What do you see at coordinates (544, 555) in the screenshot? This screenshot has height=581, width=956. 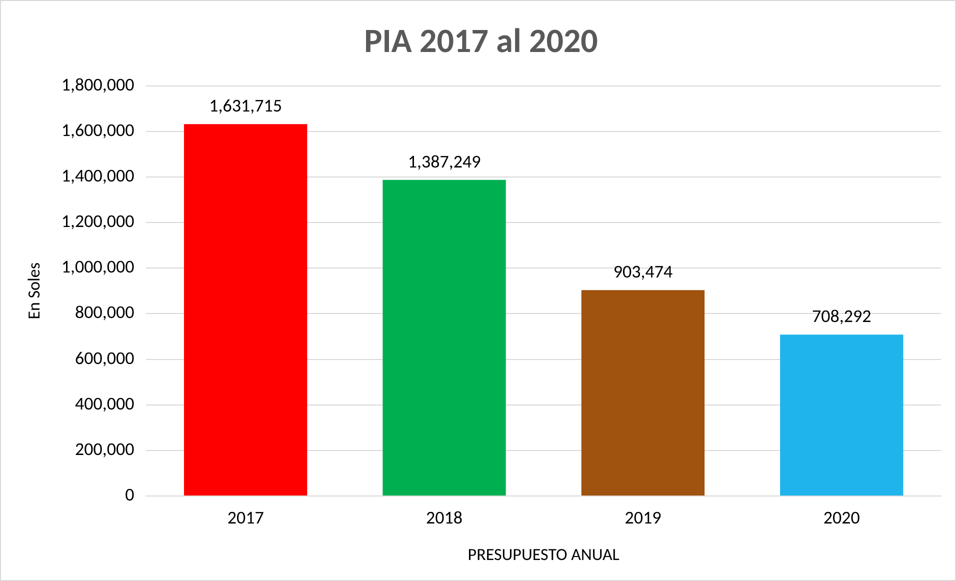 I see `x-axis-title: PRESUPUESTO ANUAL` at bounding box center [544, 555].